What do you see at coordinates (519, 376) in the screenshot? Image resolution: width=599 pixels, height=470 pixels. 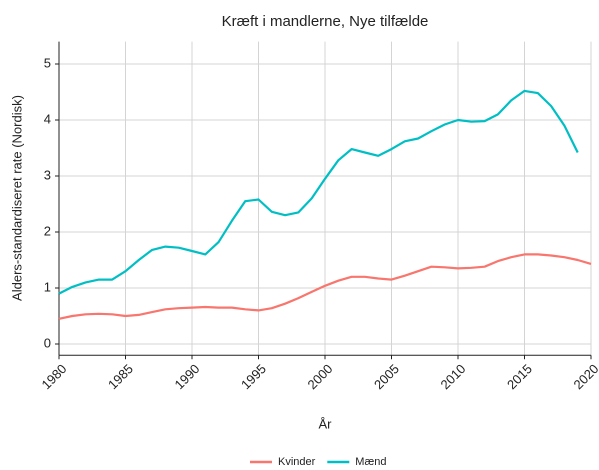 I see `x-tick-label: 2015` at bounding box center [519, 376].